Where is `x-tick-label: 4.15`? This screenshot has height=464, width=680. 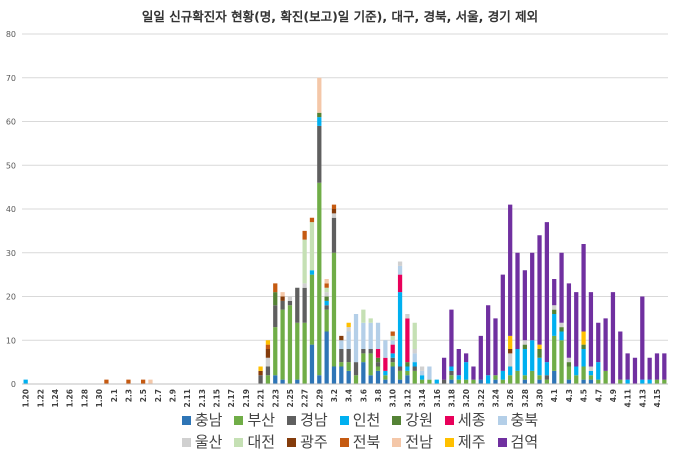 x-tick-label: 4.15 is located at coordinates (657, 398).